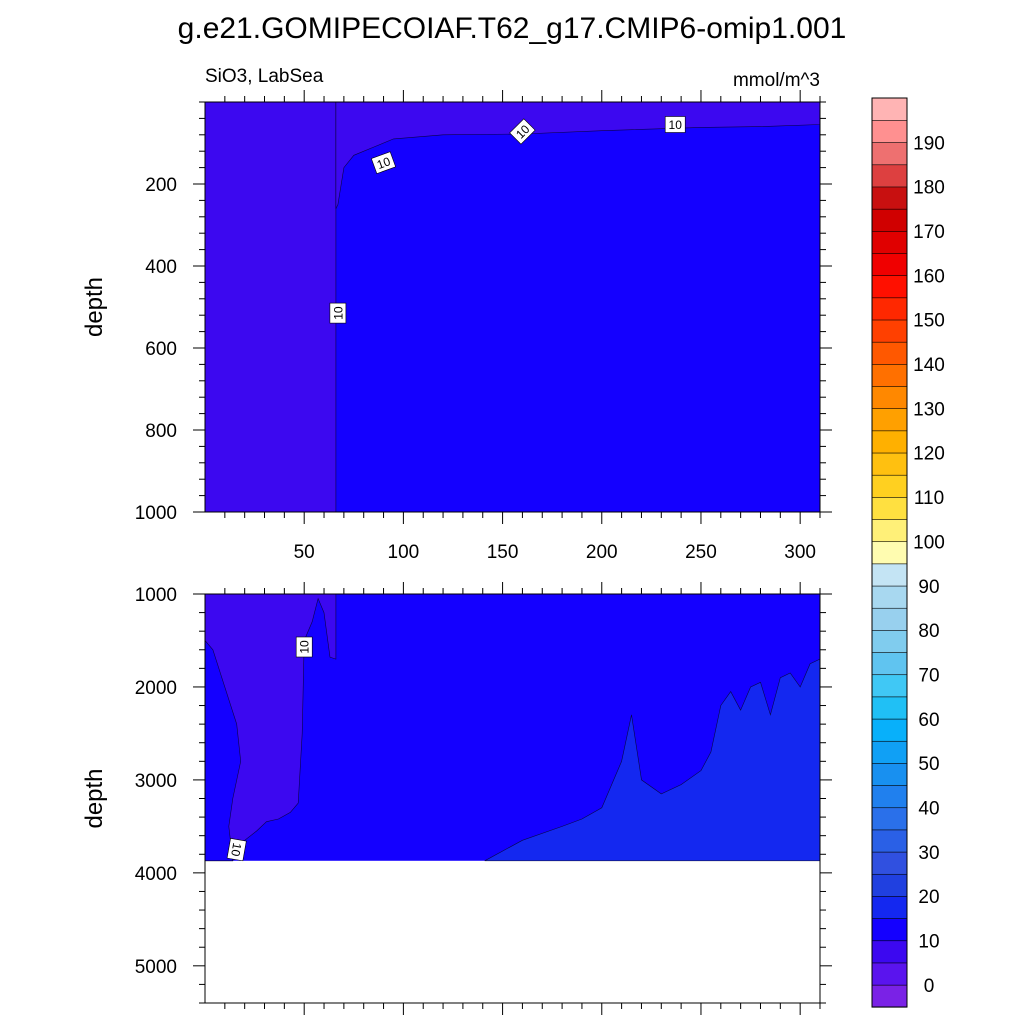 This screenshot has height=1024, width=1024. Describe the element at coordinates (928, 631) in the screenshot. I see `colorbar-label: 80` at that location.